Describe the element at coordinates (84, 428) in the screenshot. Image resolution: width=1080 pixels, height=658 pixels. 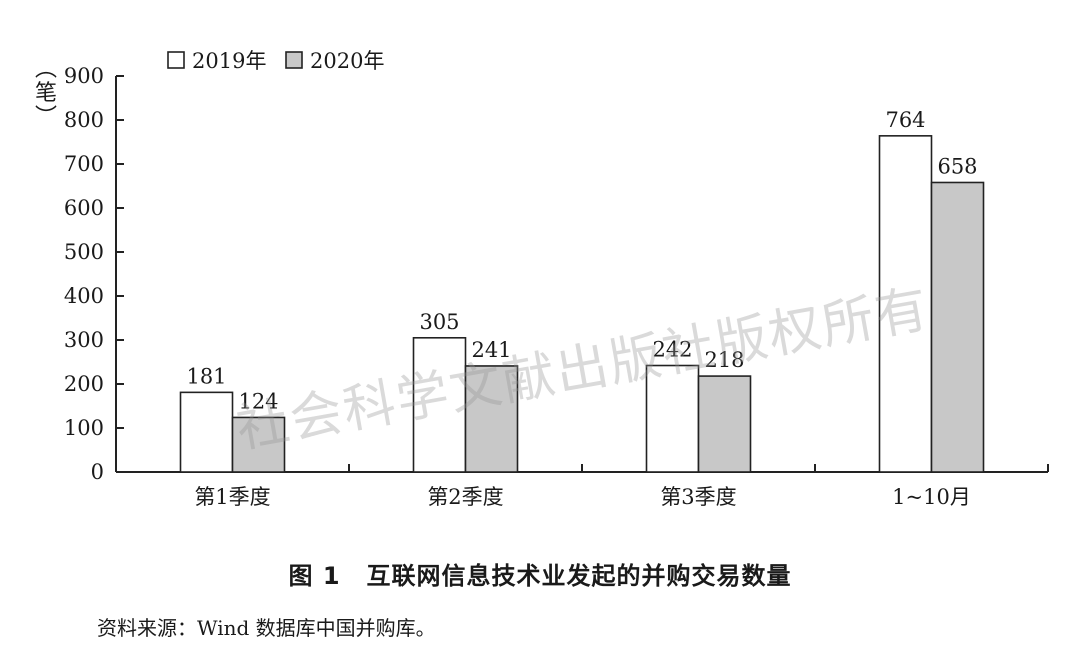
I see `y-tick-label: 100` at that location.